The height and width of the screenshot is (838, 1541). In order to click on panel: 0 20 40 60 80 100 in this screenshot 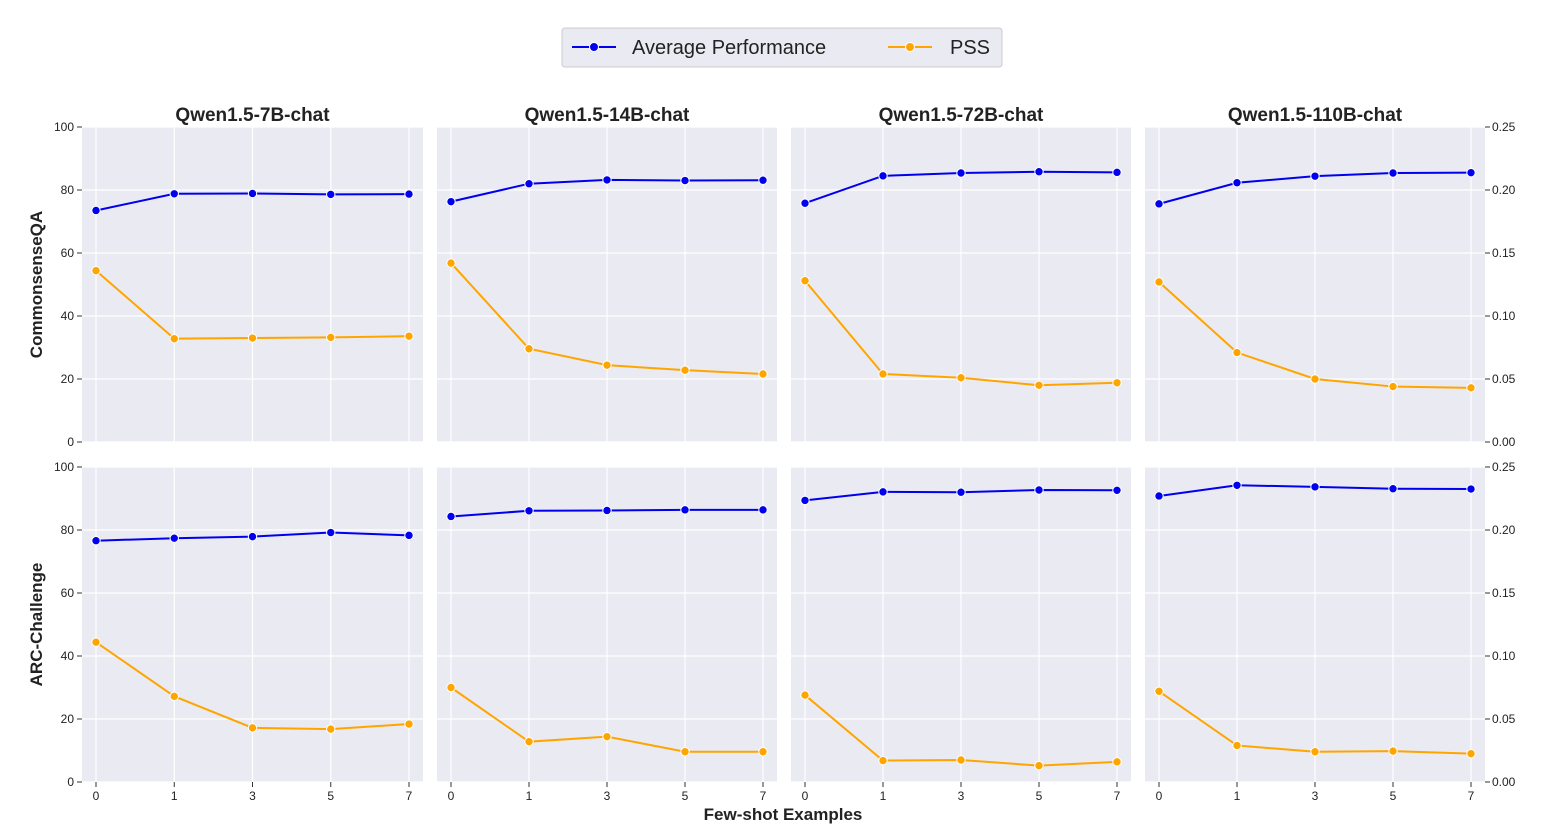, I will do `click(238, 284)`.